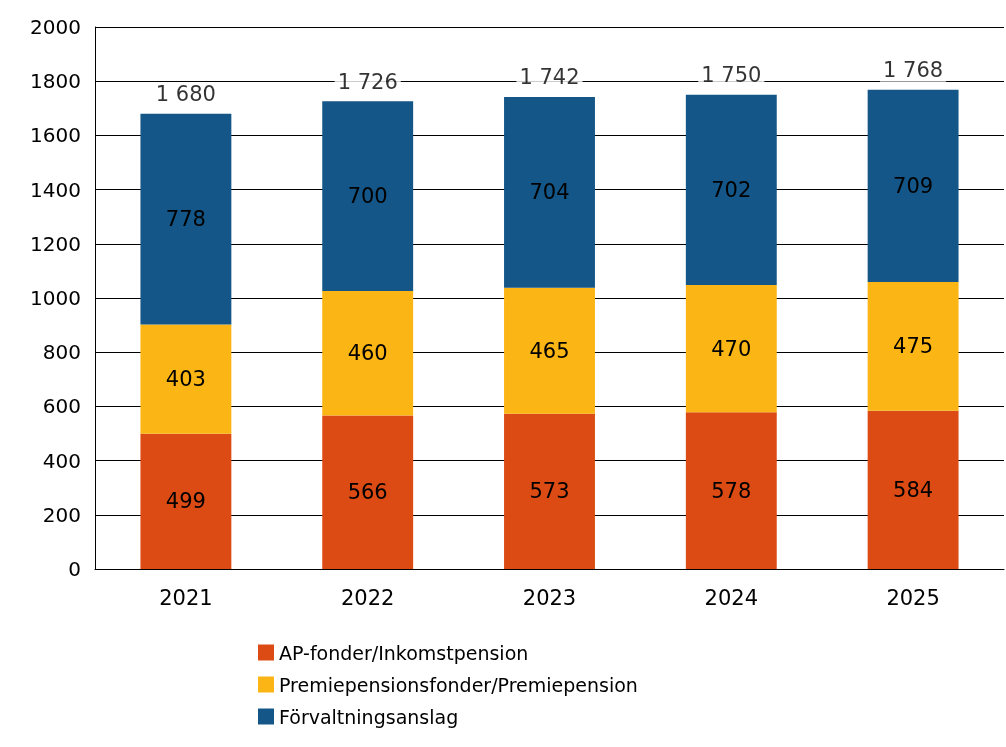  What do you see at coordinates (549, 597) in the screenshot?
I see `x-tick-label: 2023` at bounding box center [549, 597].